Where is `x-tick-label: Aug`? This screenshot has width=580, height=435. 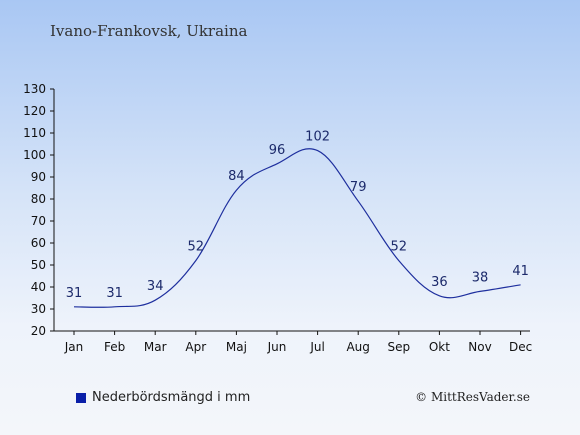
x-tick-label: Aug is located at coordinates (357, 347).